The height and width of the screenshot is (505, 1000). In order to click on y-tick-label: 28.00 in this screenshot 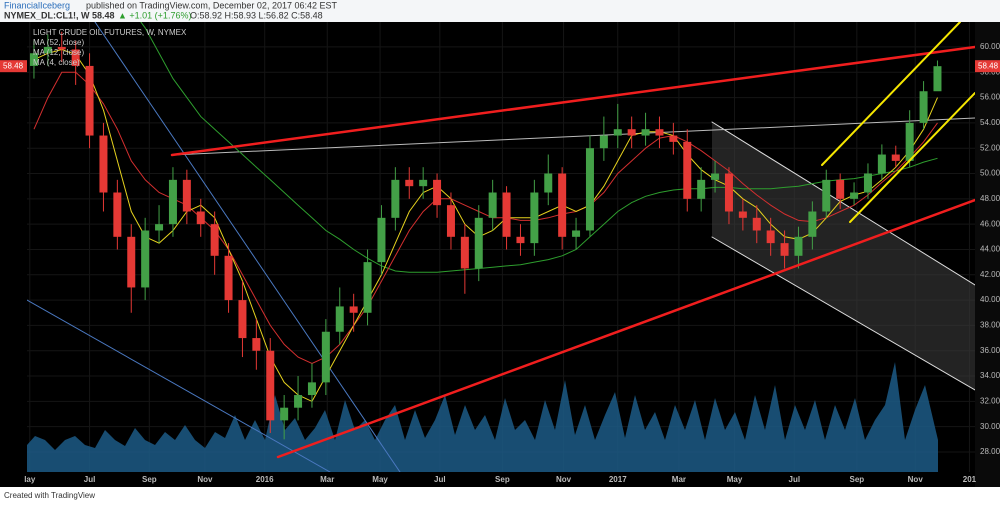, I will do `click(990, 451)`.